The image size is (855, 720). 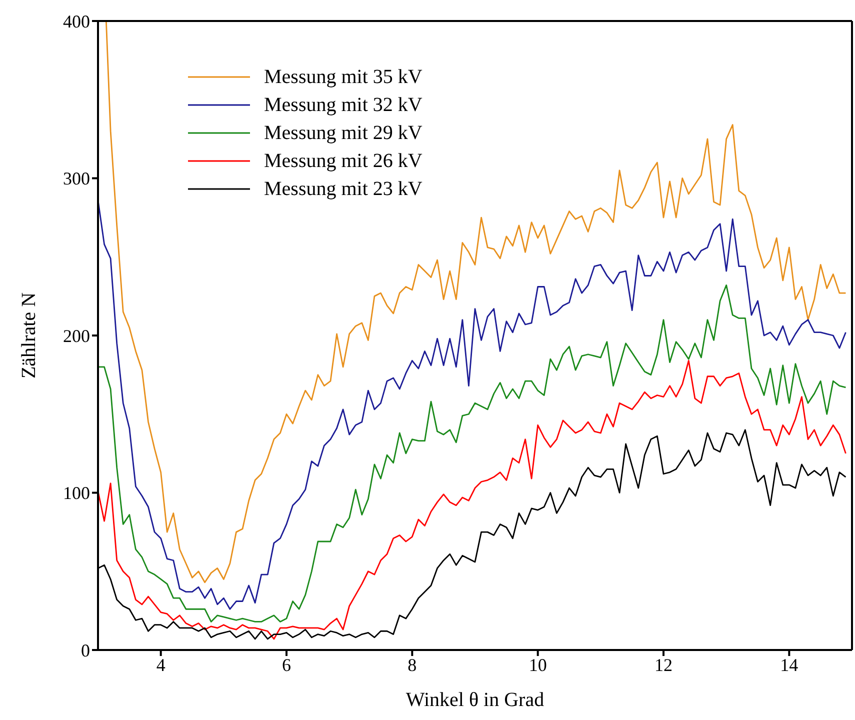 What do you see at coordinates (343, 105) in the screenshot?
I see `legend-label: Messung mit 32 kV` at bounding box center [343, 105].